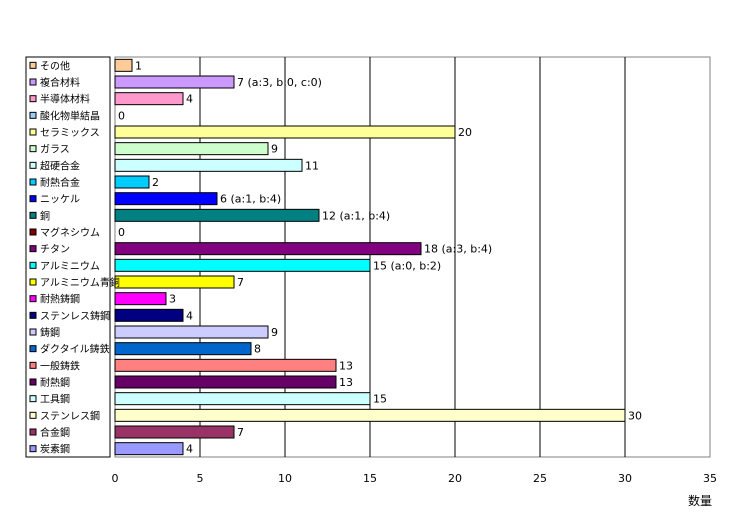 The height and width of the screenshot is (521, 735). I want to click on x-axis-ticks: 0 5 10 15 20 25 30 35, so click(415, 478).